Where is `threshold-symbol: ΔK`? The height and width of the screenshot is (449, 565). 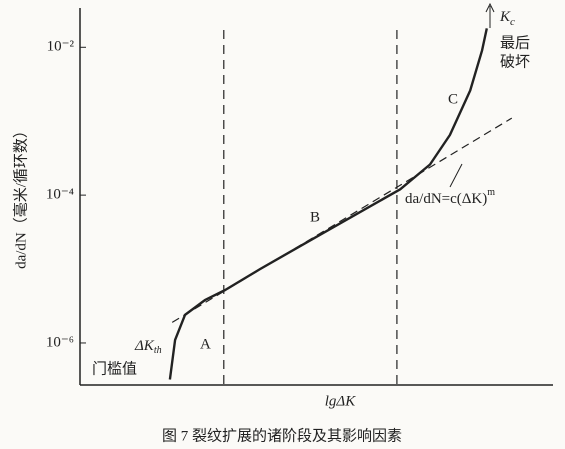 threshold-symbol: ΔK is located at coordinates (144, 346).